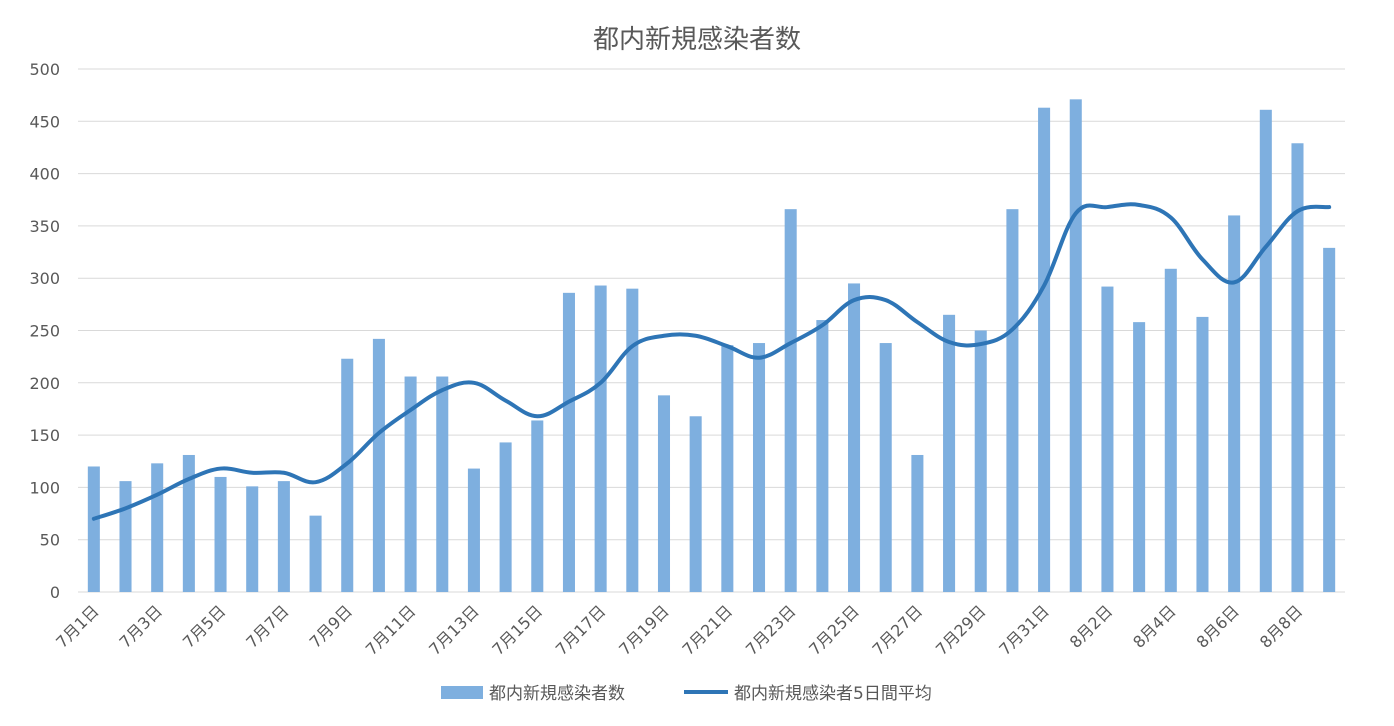 The image size is (1394, 726). Describe the element at coordinates (581, 630) in the screenshot. I see `x-tick-label: 7月17日` at that location.